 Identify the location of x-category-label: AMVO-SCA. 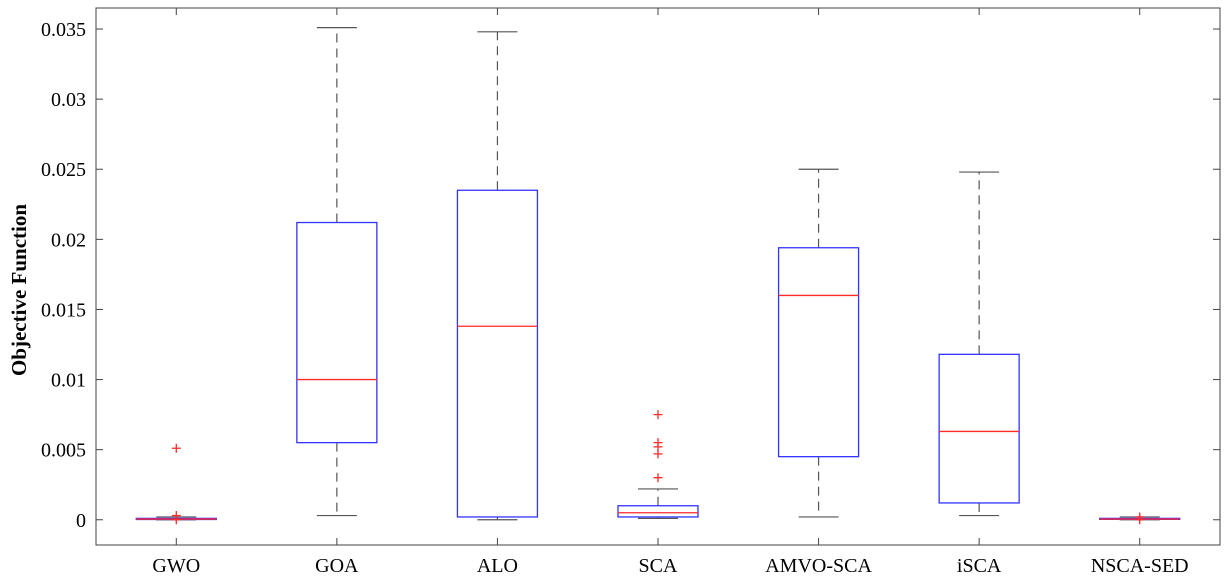
(818, 566).